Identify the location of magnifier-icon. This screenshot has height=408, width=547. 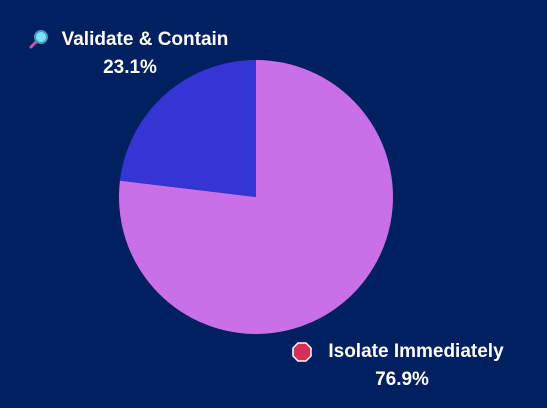
(38, 39).